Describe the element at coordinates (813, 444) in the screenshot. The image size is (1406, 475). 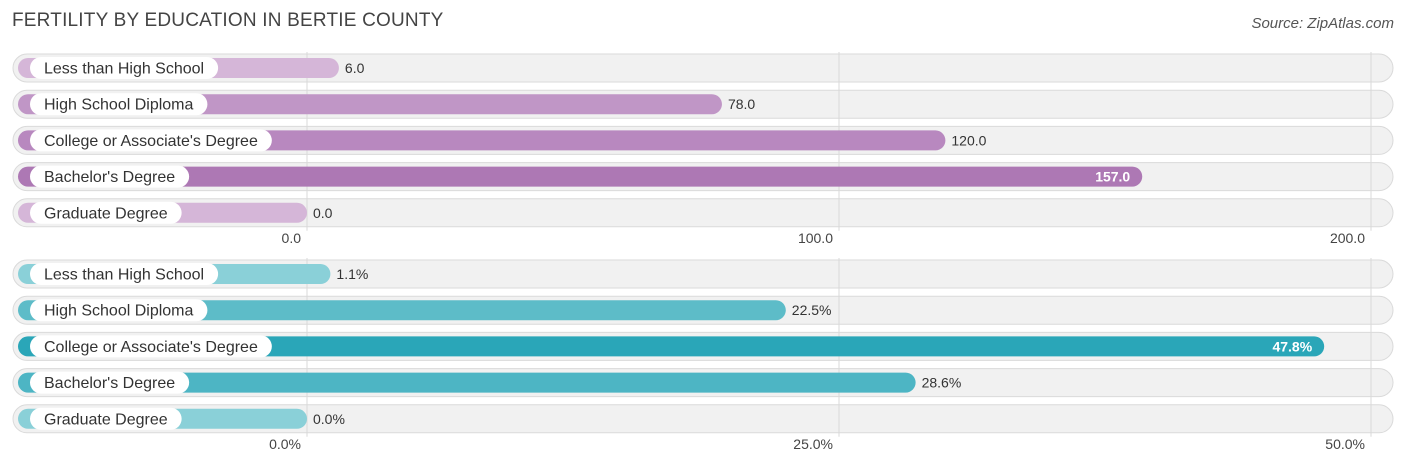
I see `tick-label: 25.0%` at that location.